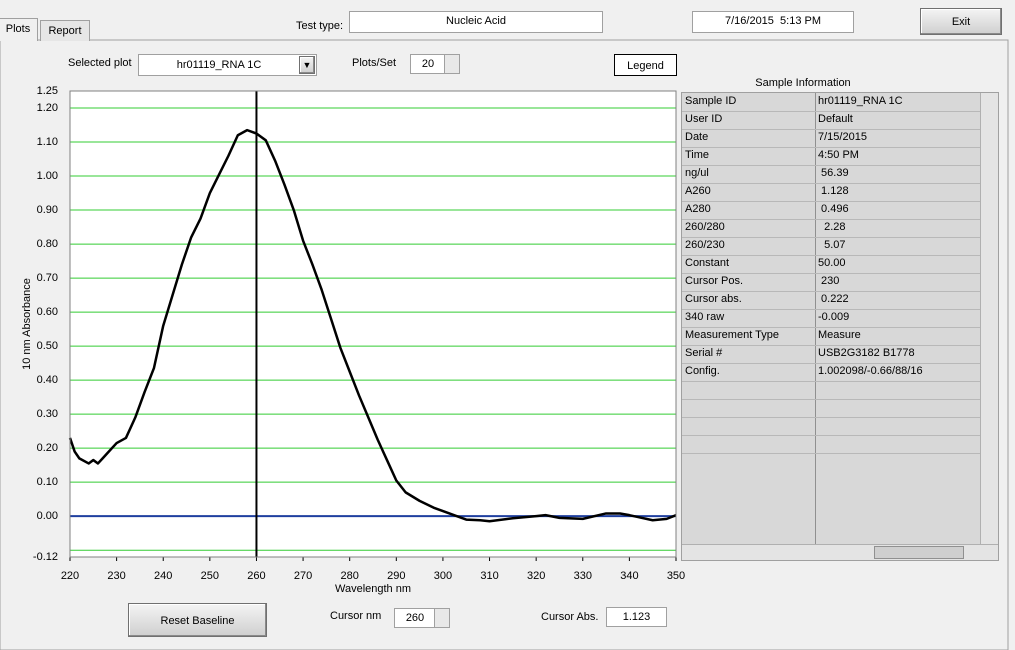 The image size is (1015, 650). What do you see at coordinates (443, 576) in the screenshot?
I see `x-tick-label: 300` at bounding box center [443, 576].